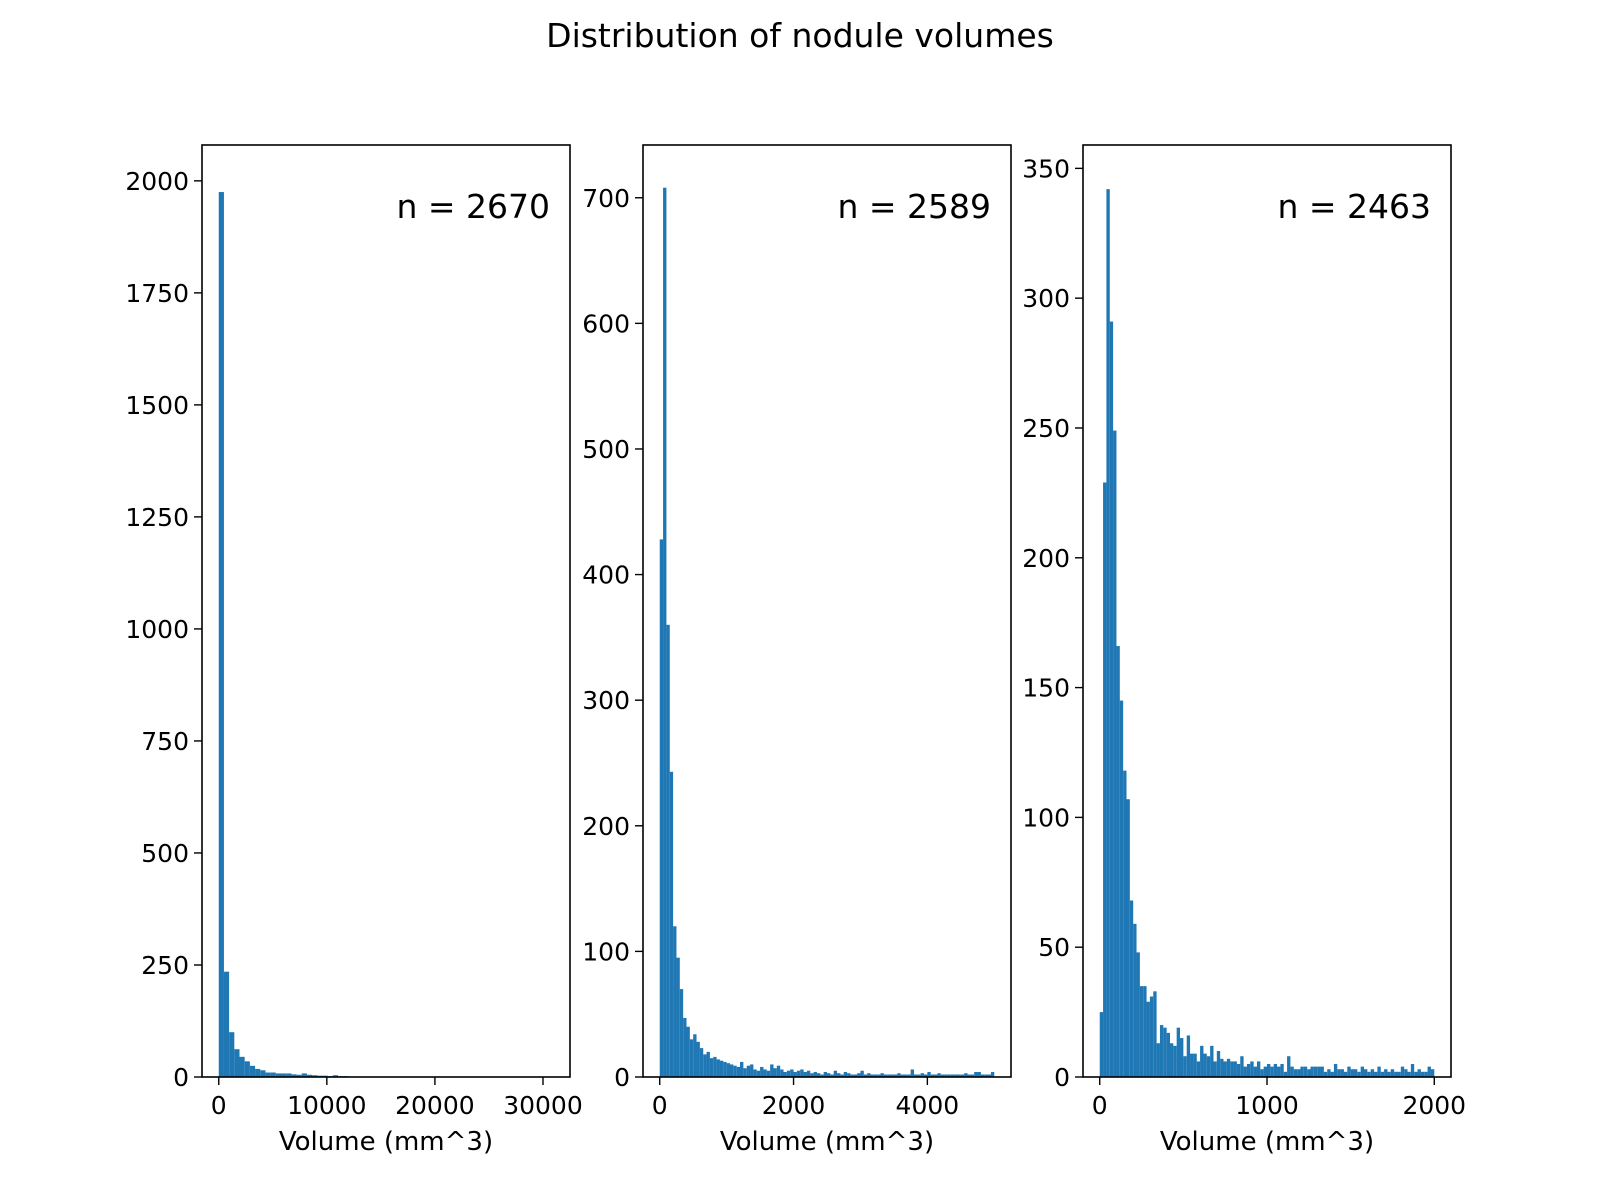 This screenshot has height=1200, width=1600. I want to click on x-tick-label: 2000, so click(1434, 1105).